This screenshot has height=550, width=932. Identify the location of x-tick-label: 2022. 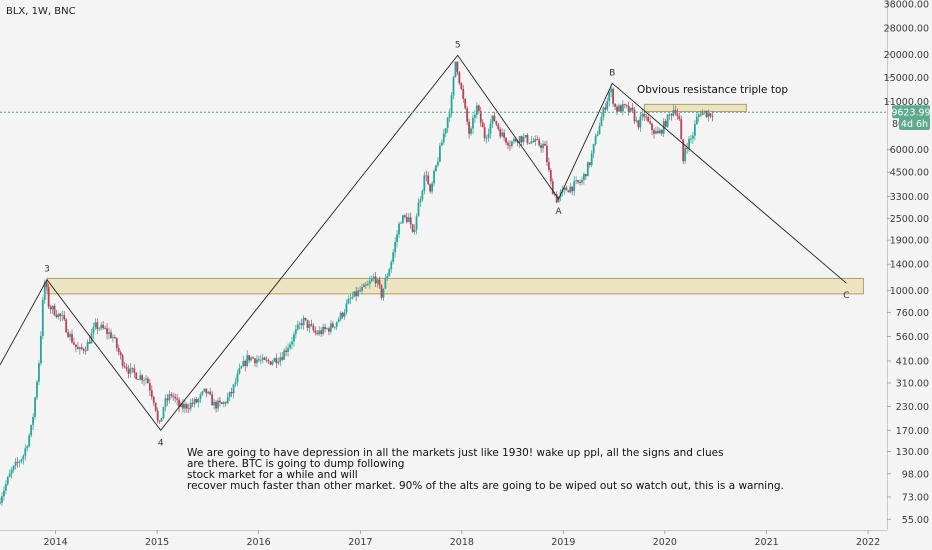
(868, 542).